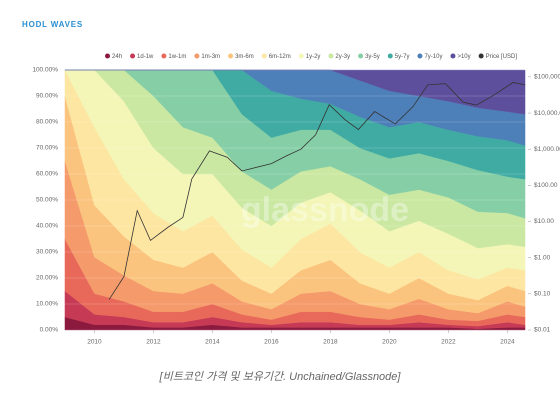 This screenshot has width=560, height=406. What do you see at coordinates (547, 77) in the screenshot?
I see `y2-tick-label: $100,000` at bounding box center [547, 77].